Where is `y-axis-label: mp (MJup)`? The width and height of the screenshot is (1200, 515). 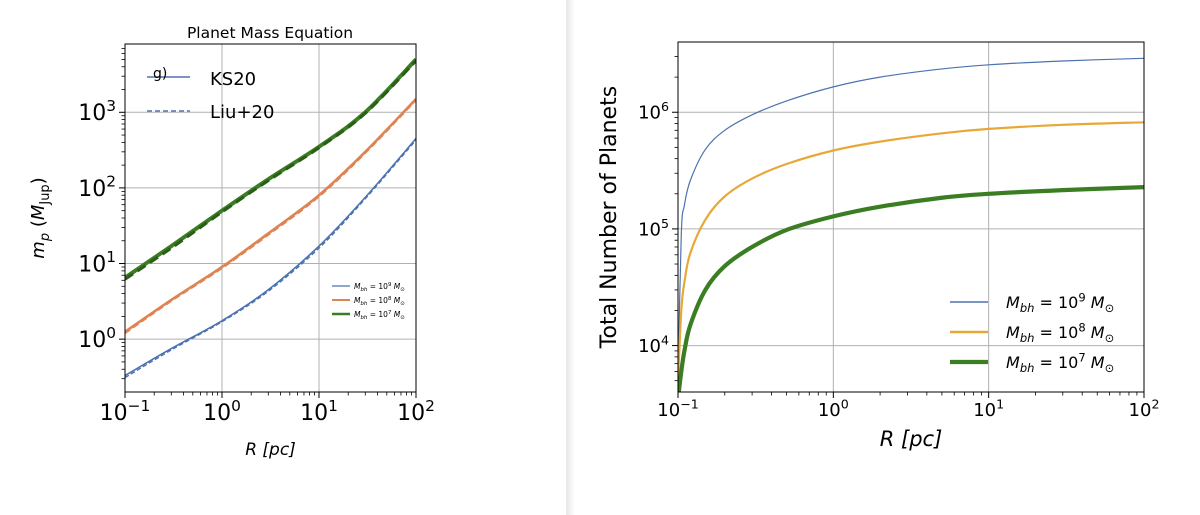 y-axis-label: mp (MJup) is located at coordinates (40, 217).